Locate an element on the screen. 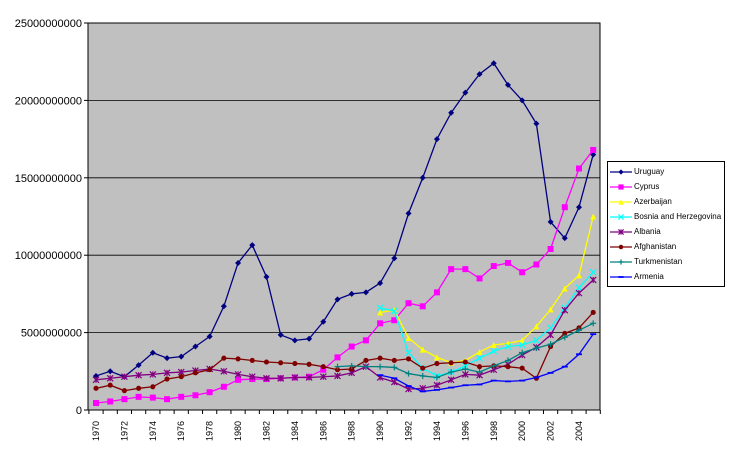  legend-label: Cyprus is located at coordinates (647, 186).